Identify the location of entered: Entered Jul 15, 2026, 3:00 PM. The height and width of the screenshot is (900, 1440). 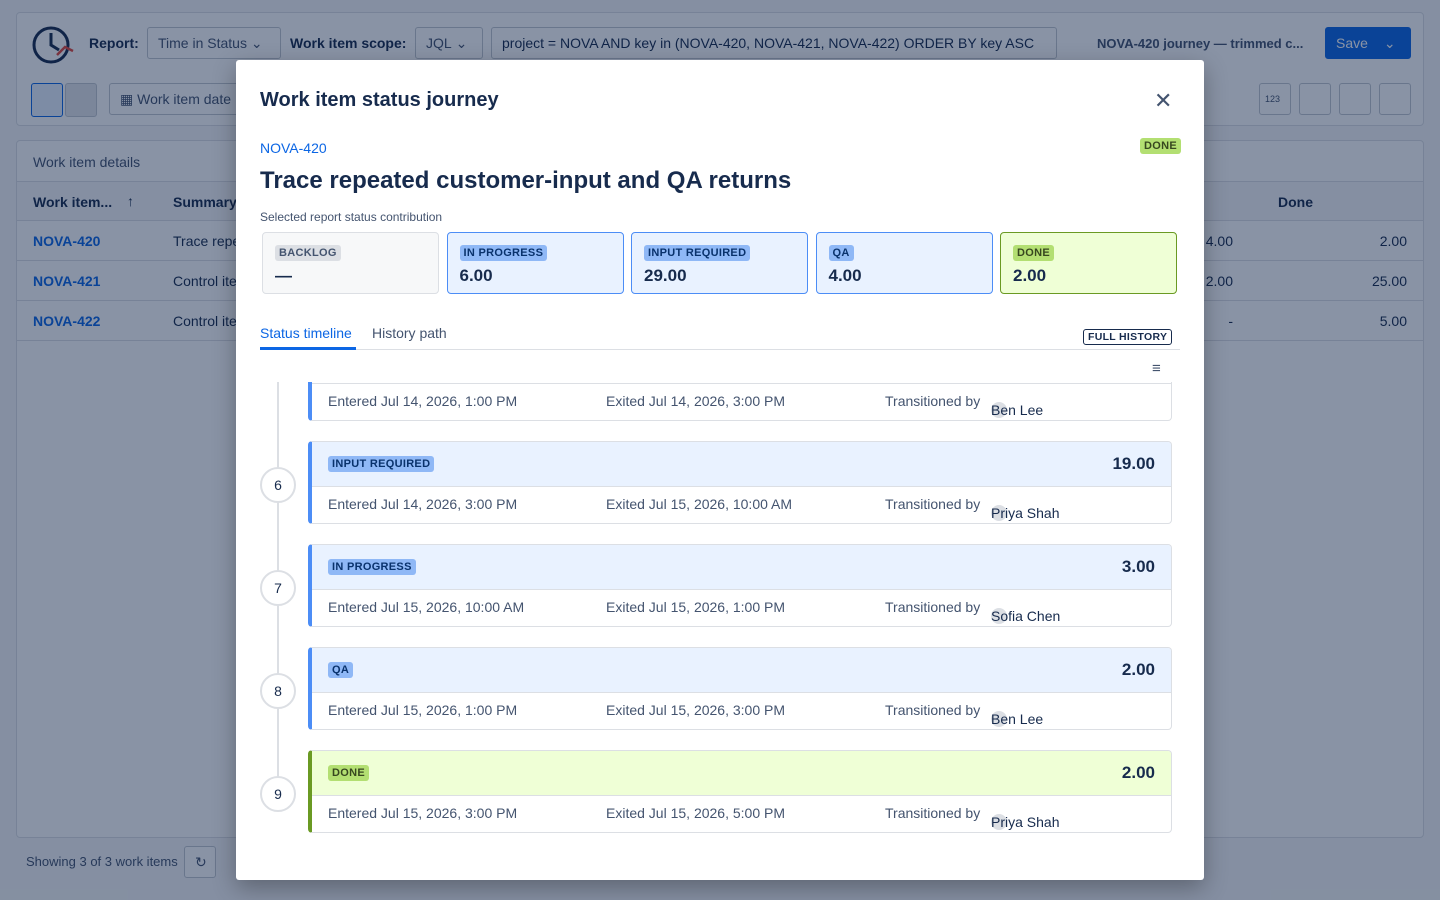
(423, 813).